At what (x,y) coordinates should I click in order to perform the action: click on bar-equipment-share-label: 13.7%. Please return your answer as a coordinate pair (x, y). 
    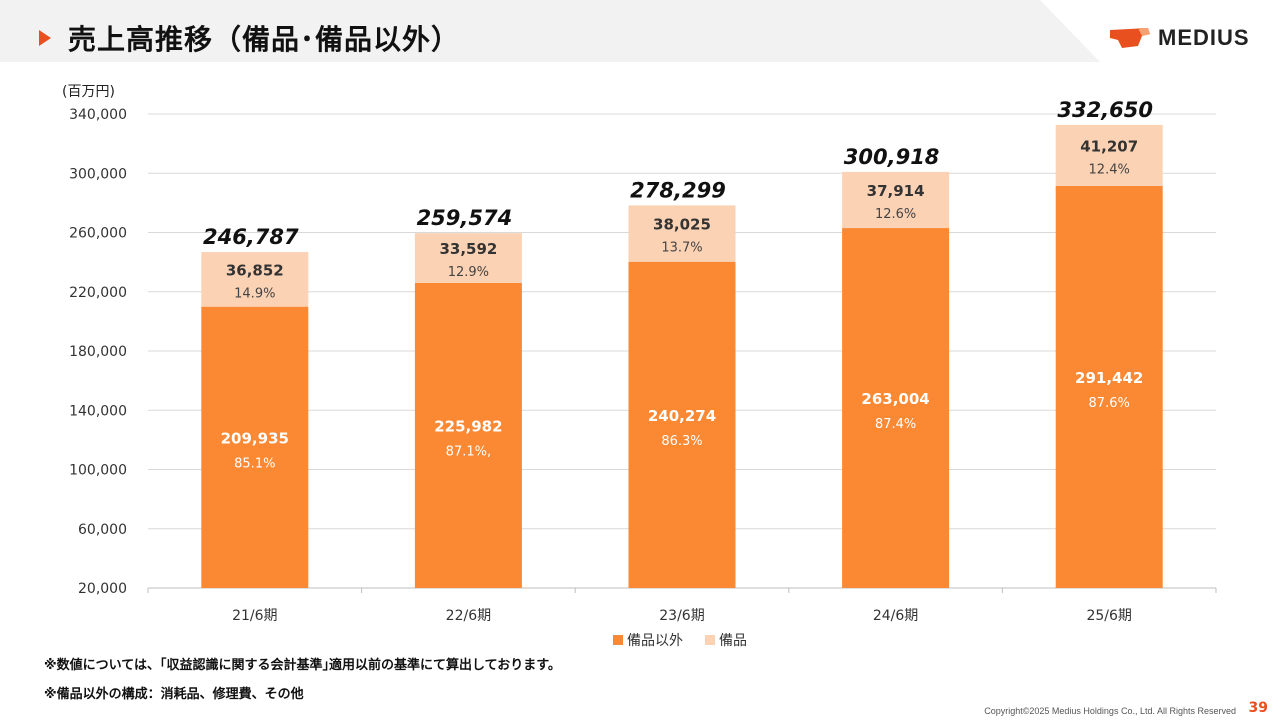
    Looking at the image, I should click on (681, 248).